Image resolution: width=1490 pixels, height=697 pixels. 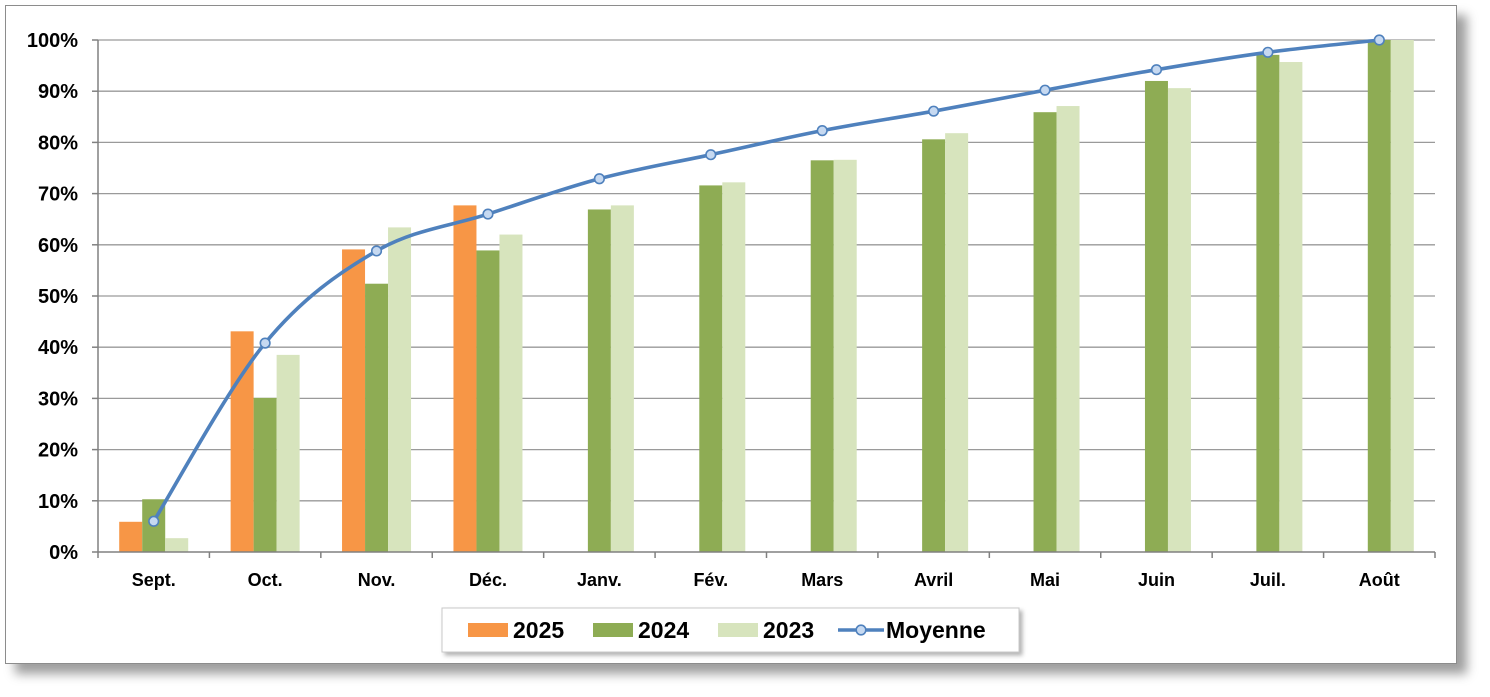 I want to click on bar-2023-oct, so click(x=288, y=453).